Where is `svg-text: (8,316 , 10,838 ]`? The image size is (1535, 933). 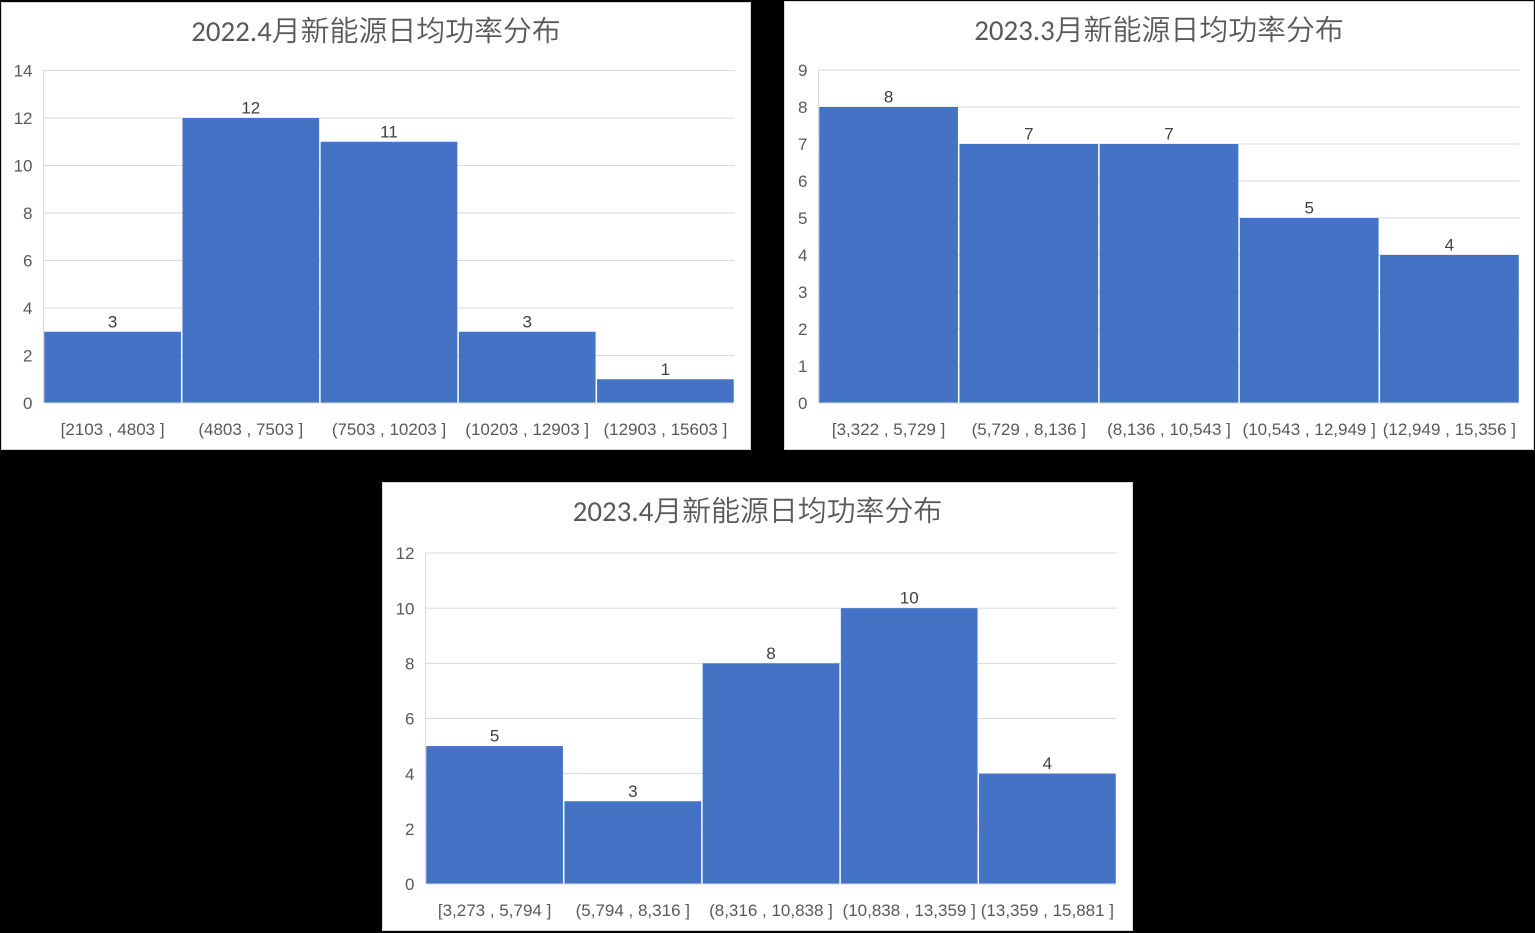 svg-text: (8,316 , 10,838 ] is located at coordinates (771, 910).